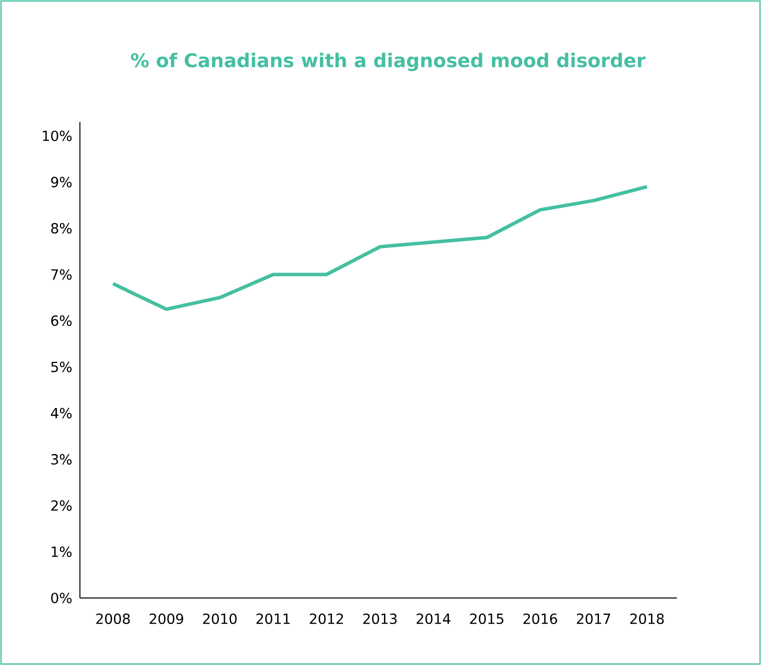  What do you see at coordinates (62, 552) in the screenshot?
I see `y-tick-label: 1%` at bounding box center [62, 552].